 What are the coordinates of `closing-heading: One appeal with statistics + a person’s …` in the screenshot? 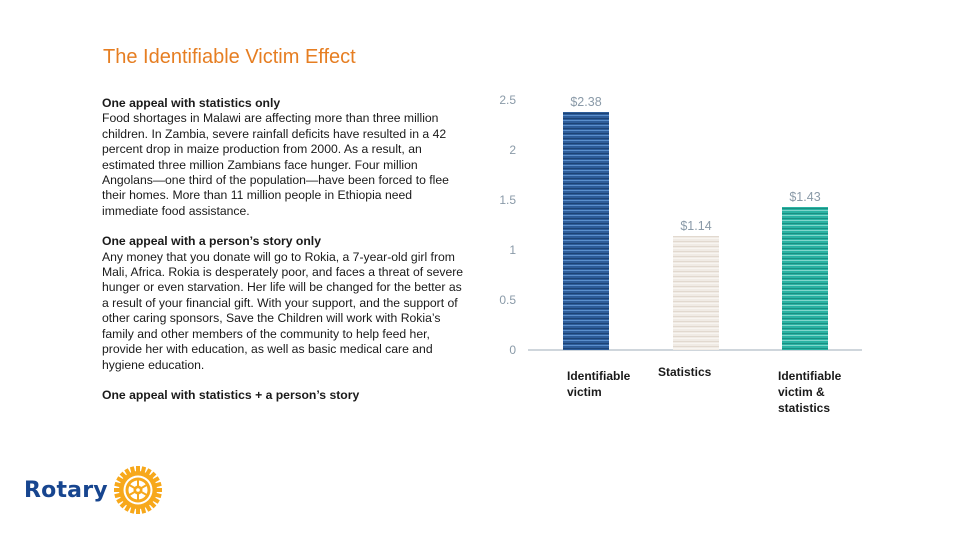 It's located at (231, 394).